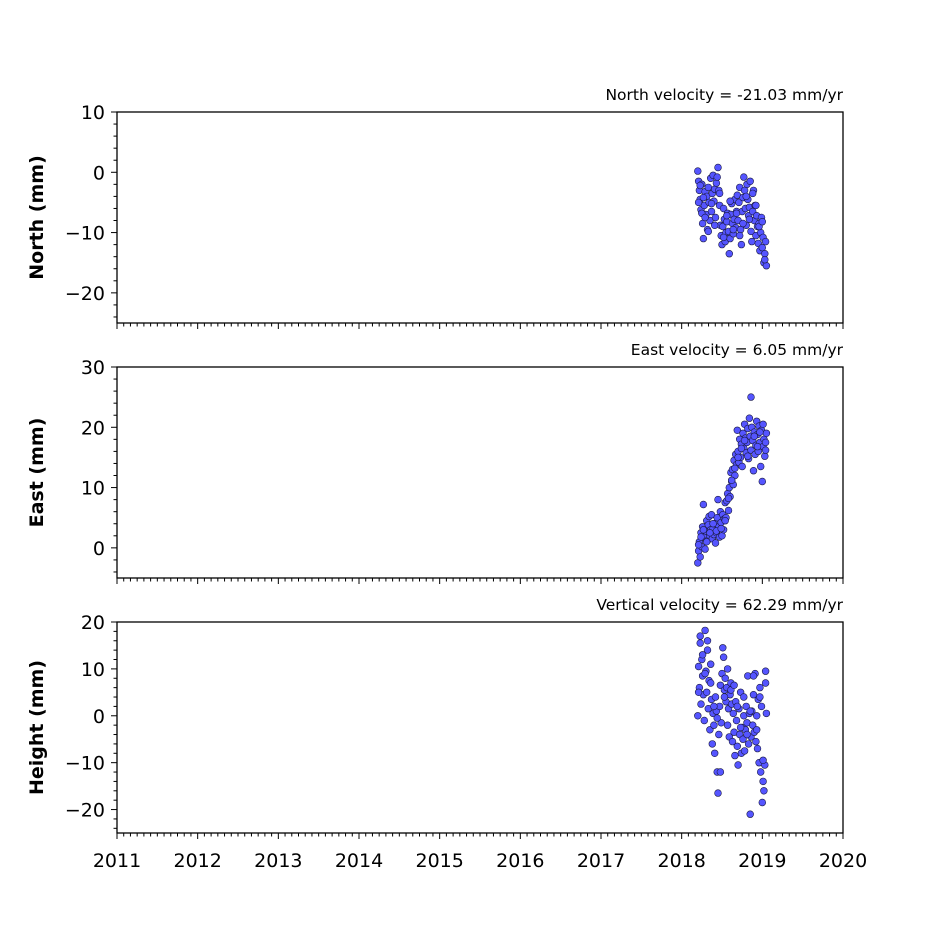  What do you see at coordinates (37, 217) in the screenshot?
I see `north-axis-title: North (mm)` at bounding box center [37, 217].